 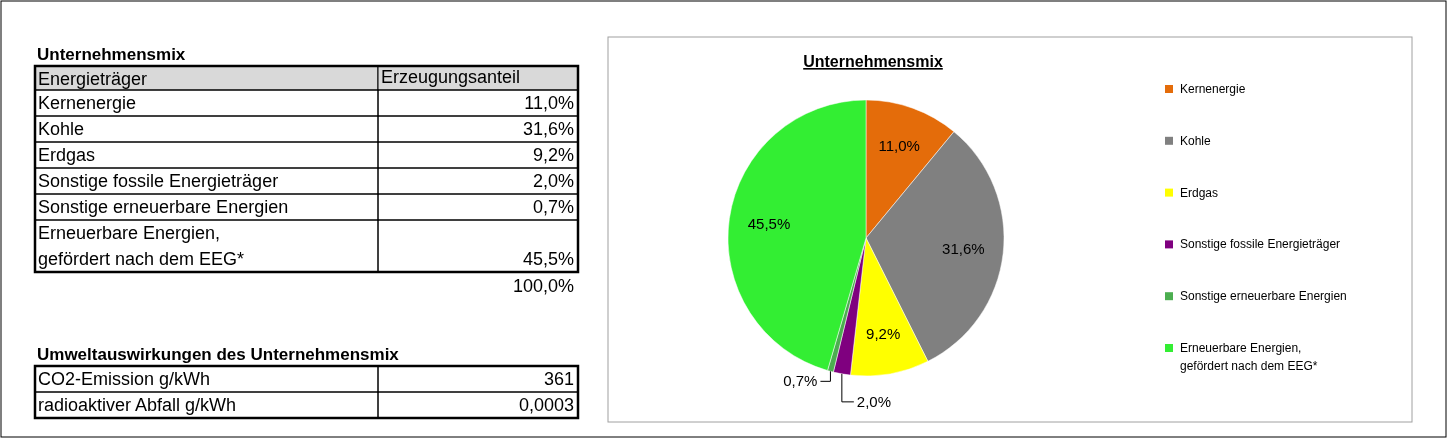 I want to click on text: Umweltauswirkungen des Unternehmensmix, so click(x=218, y=354).